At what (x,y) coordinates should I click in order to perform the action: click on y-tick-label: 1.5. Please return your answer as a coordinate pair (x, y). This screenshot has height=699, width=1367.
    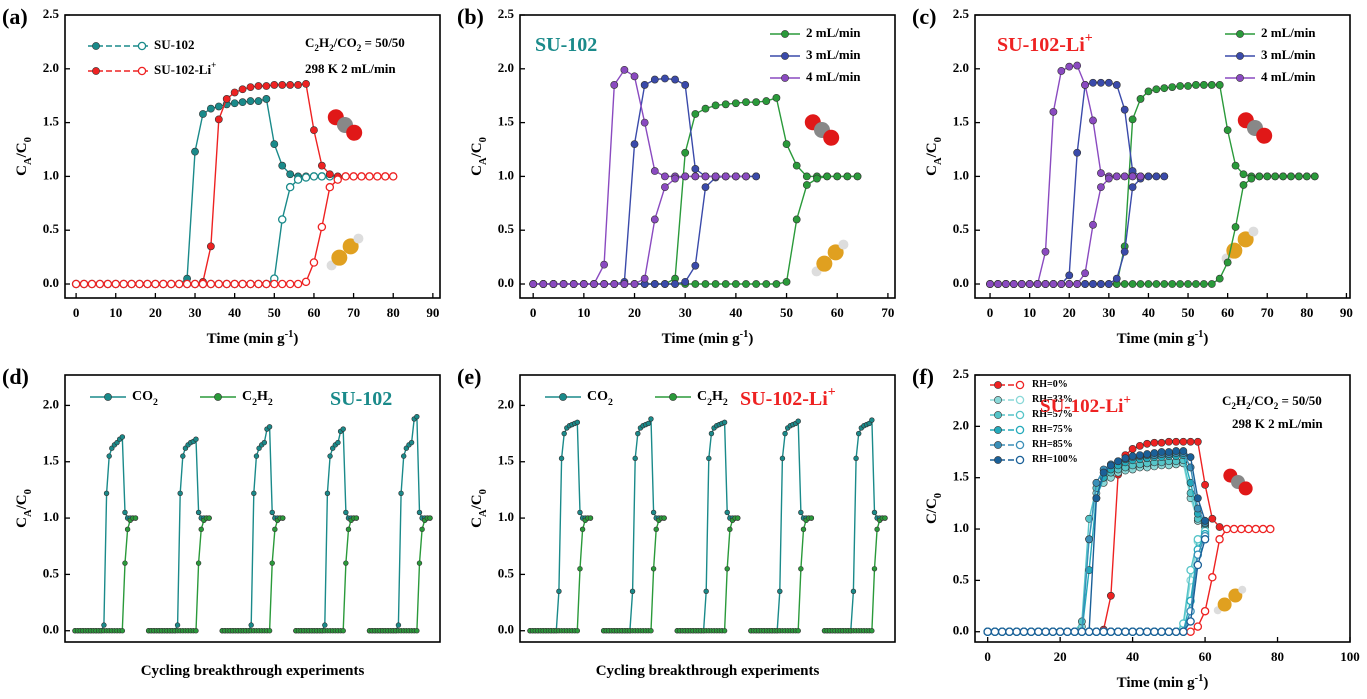
    Looking at the image, I should click on (506, 460).